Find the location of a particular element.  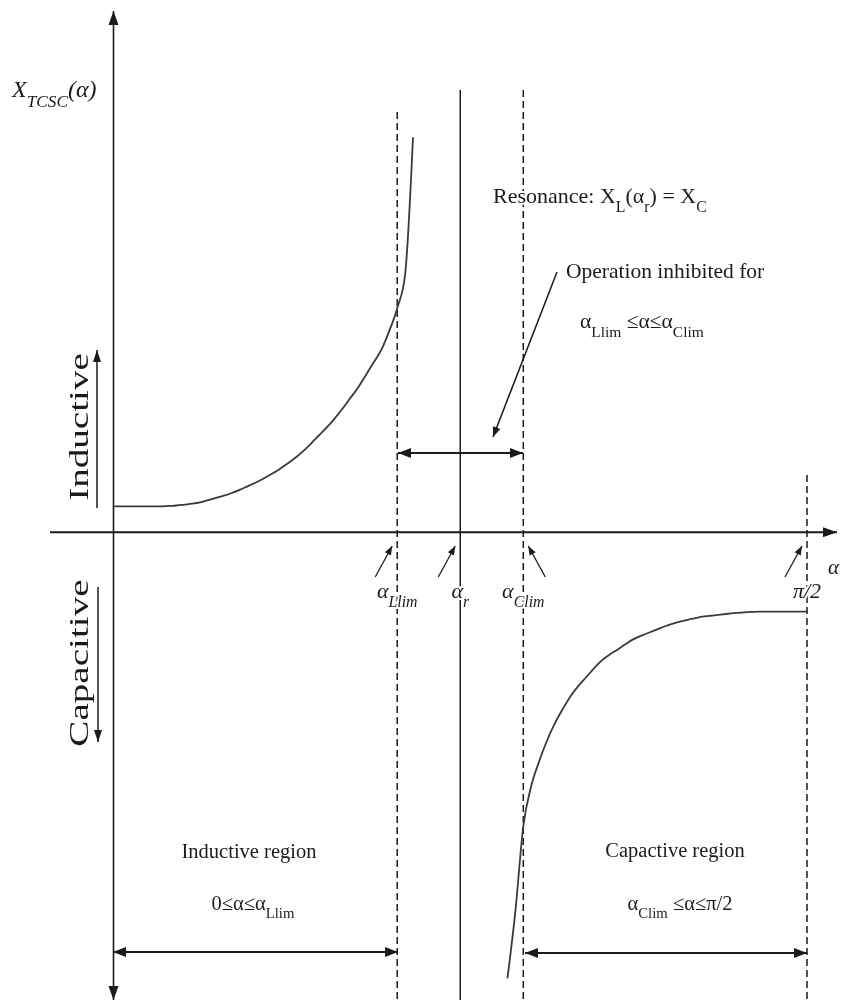

text: Inductive is located at coordinates (78, 427).